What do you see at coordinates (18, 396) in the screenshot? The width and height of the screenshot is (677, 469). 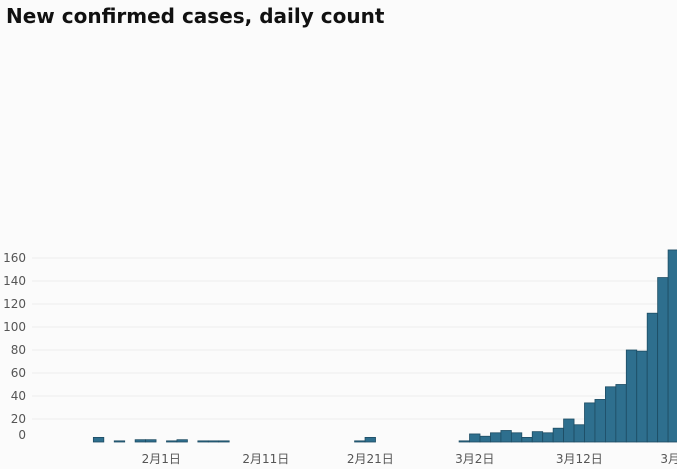 I see `y-tick-label: 40` at bounding box center [18, 396].